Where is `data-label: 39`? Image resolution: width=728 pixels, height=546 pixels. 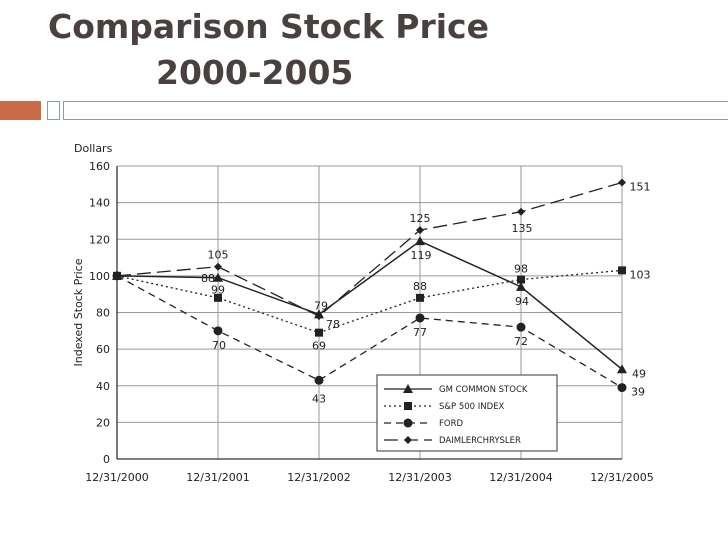 data-label: 39 is located at coordinates (638, 392).